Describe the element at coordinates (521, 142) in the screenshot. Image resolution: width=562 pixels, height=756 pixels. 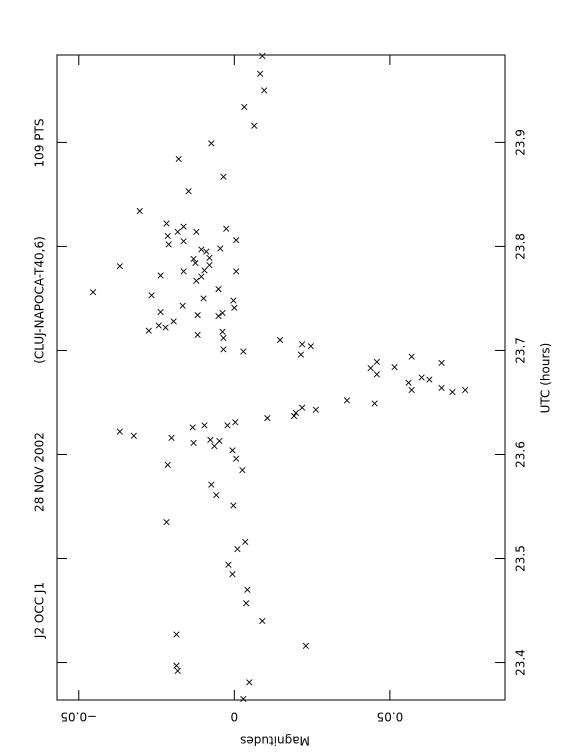
I see `x-tick-label: 23.9` at that location.